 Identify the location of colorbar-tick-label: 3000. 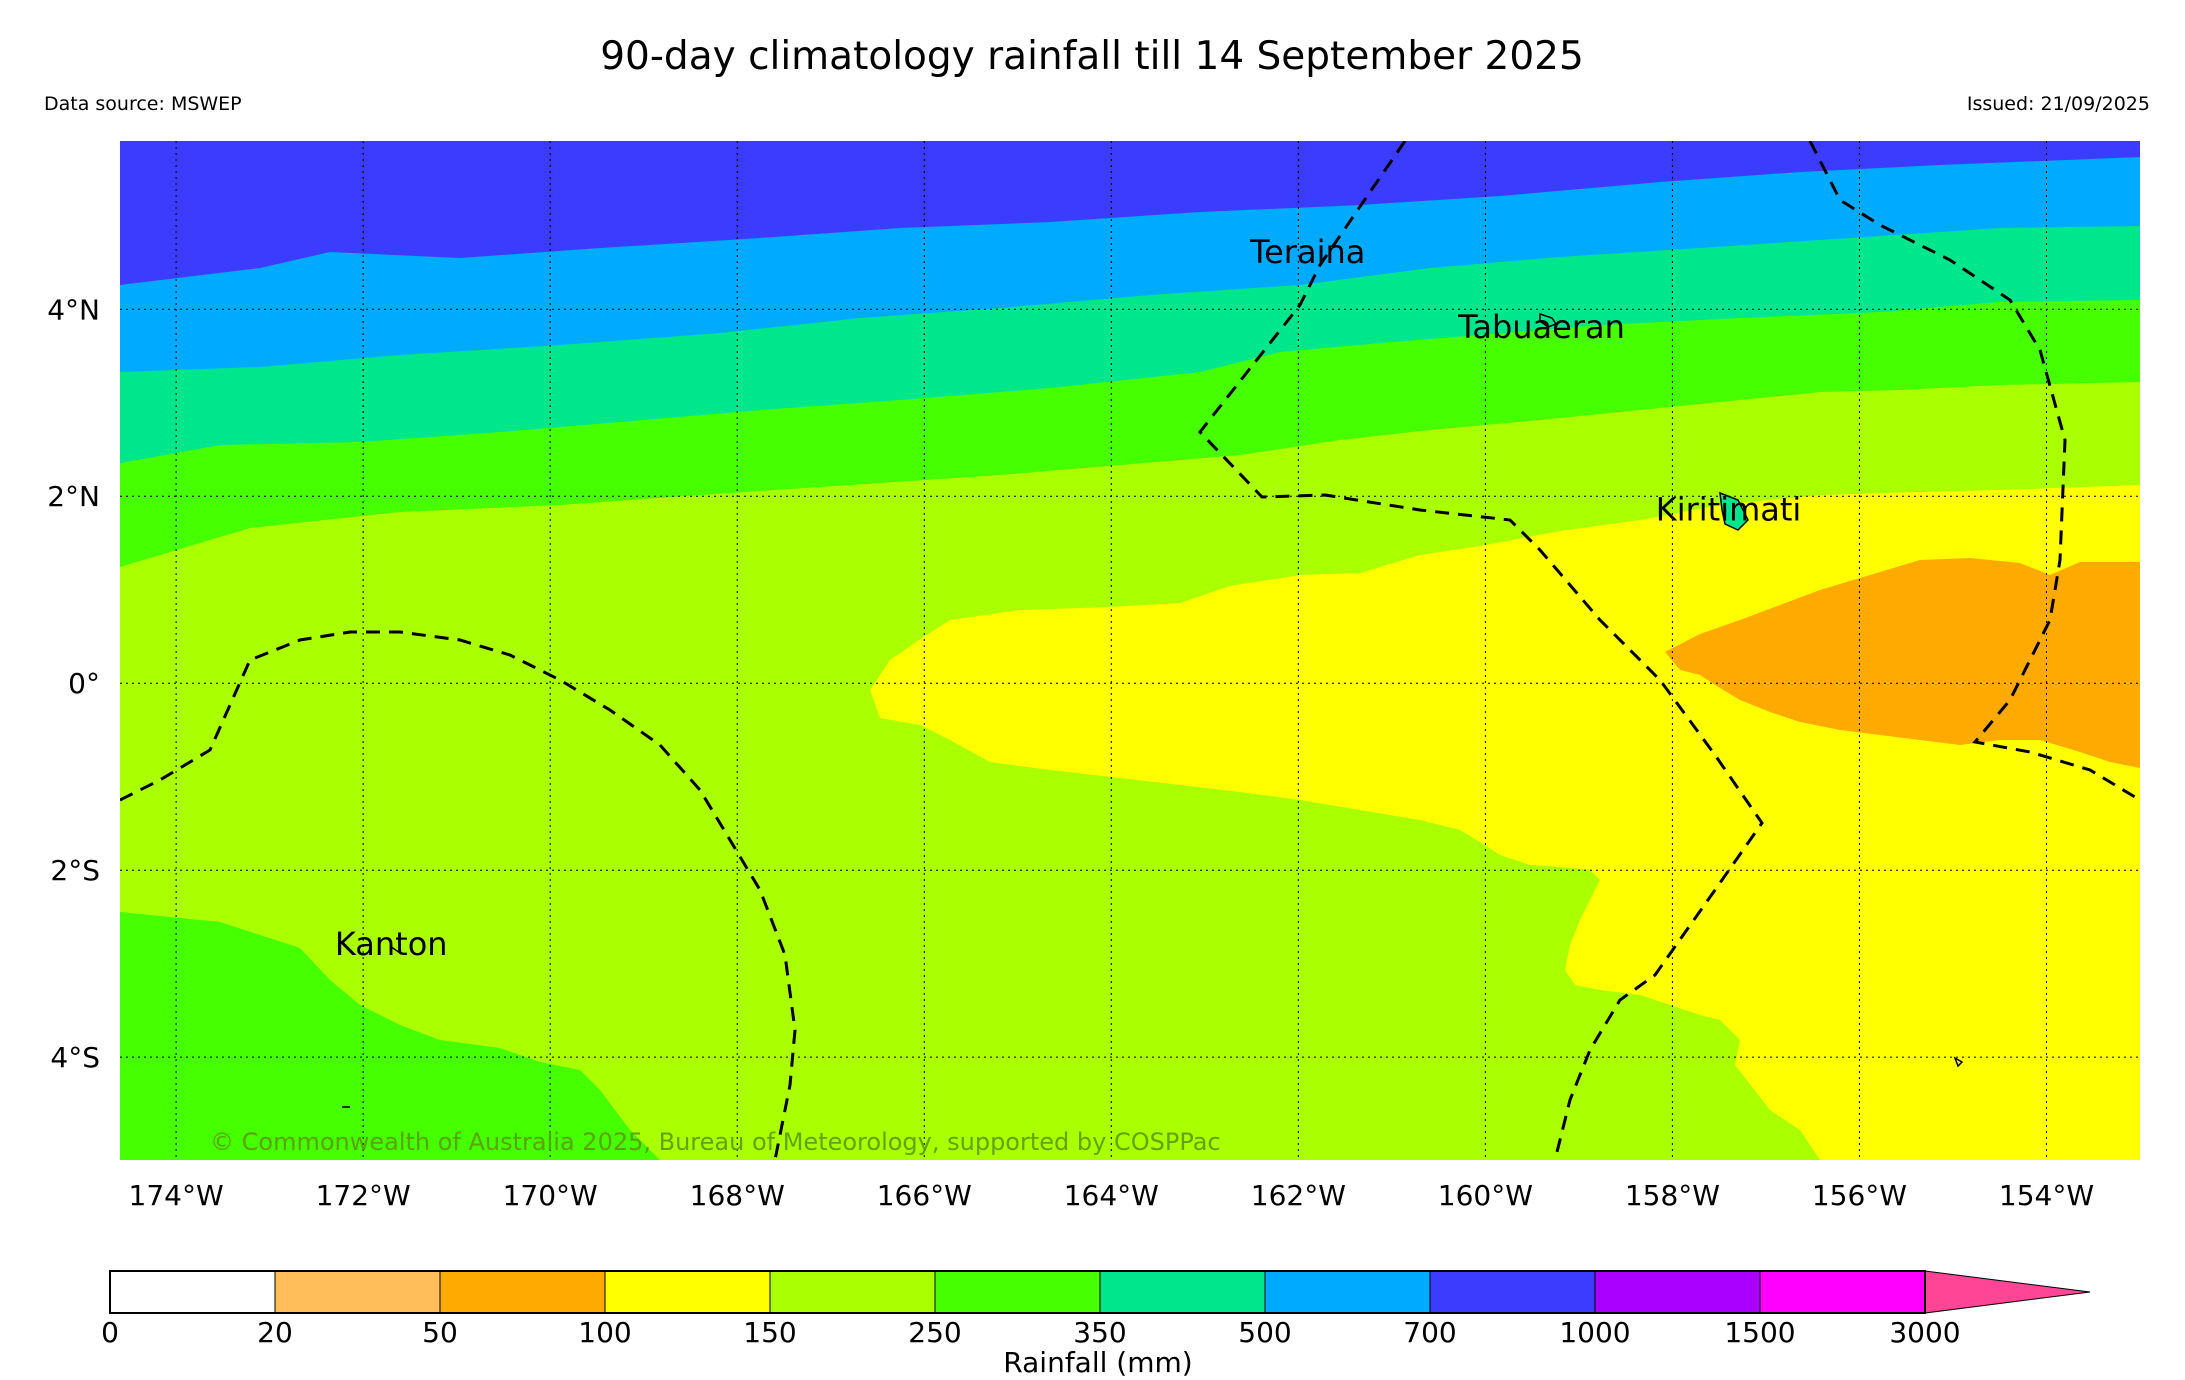
(1924, 1332).